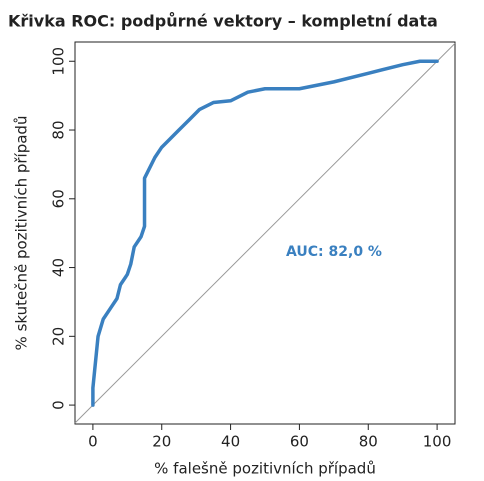  I want to click on x-axis-label: % falešně pozitivních případů, so click(265, 469).